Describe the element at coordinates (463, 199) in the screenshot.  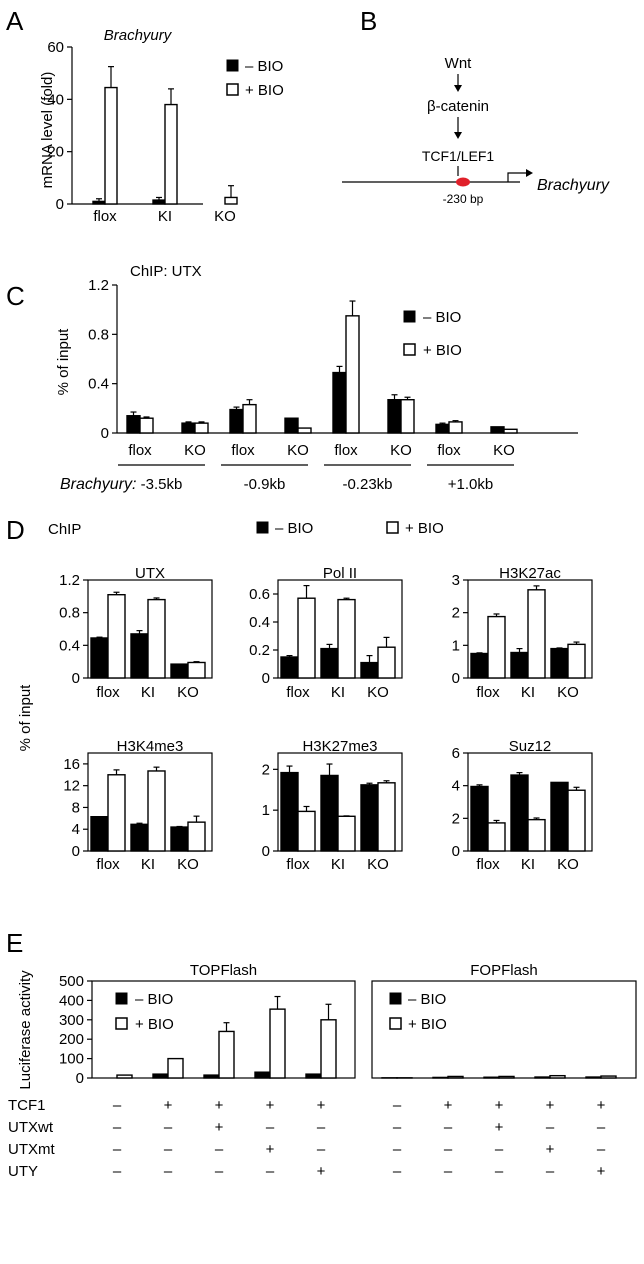
I see `site-label: -230 bp` at that location.